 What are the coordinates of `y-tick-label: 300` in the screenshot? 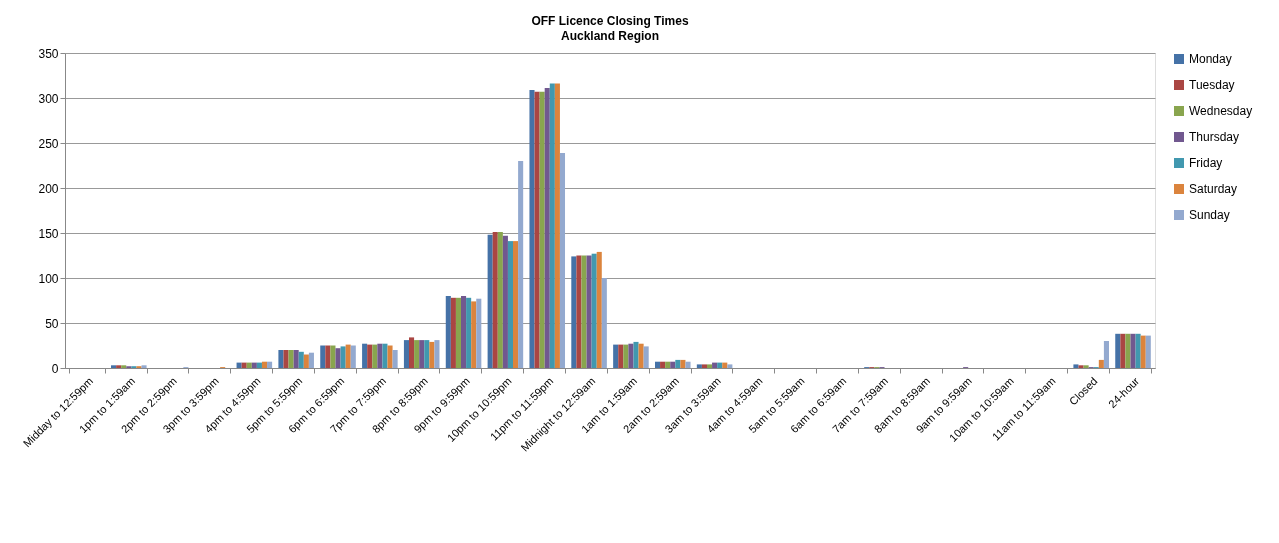 It's located at (48, 98).